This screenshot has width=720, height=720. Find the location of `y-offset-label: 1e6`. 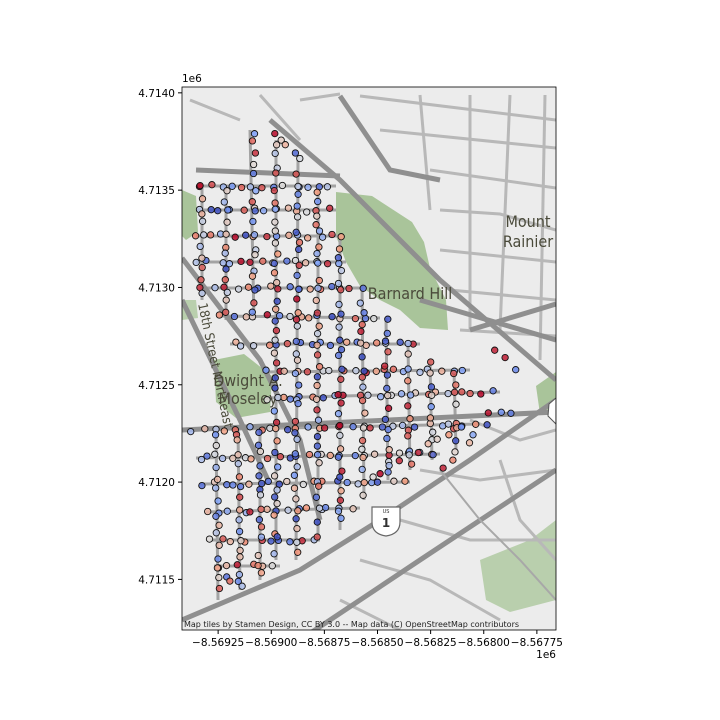

y-offset-label: 1e6 is located at coordinates (192, 79).